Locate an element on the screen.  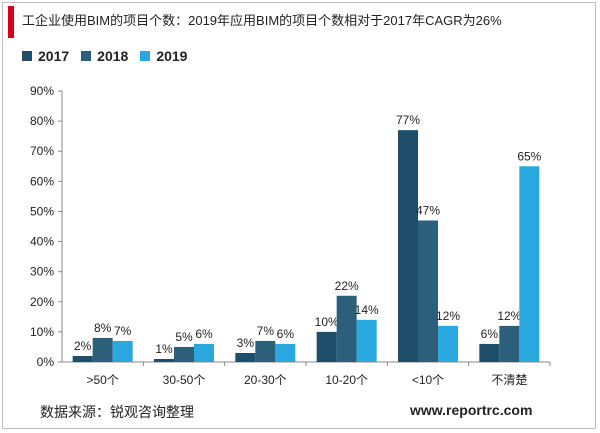
legend-swatch-2018 is located at coordinates (86, 56).